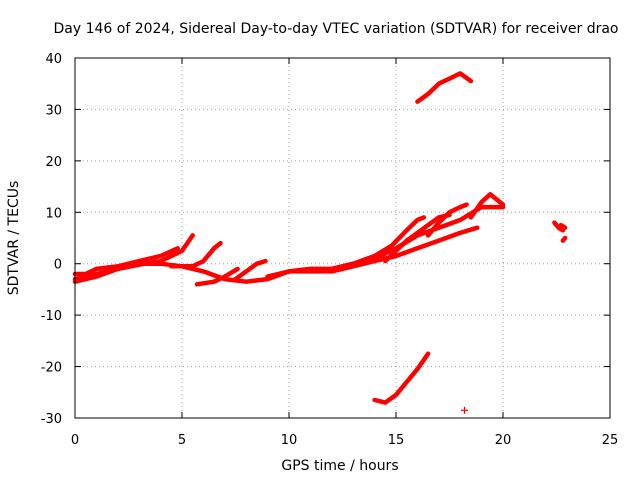 The image size is (640, 480). Describe the element at coordinates (182, 440) in the screenshot. I see `x-tick-label: 5` at that location.